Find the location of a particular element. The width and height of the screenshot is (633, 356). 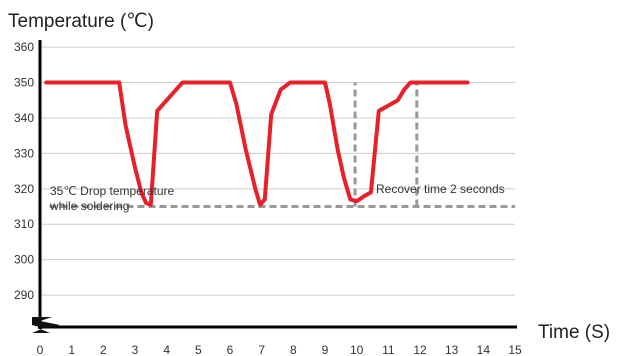

annotation-drop-line1: 35℃ Drop temperature is located at coordinates (112, 191).